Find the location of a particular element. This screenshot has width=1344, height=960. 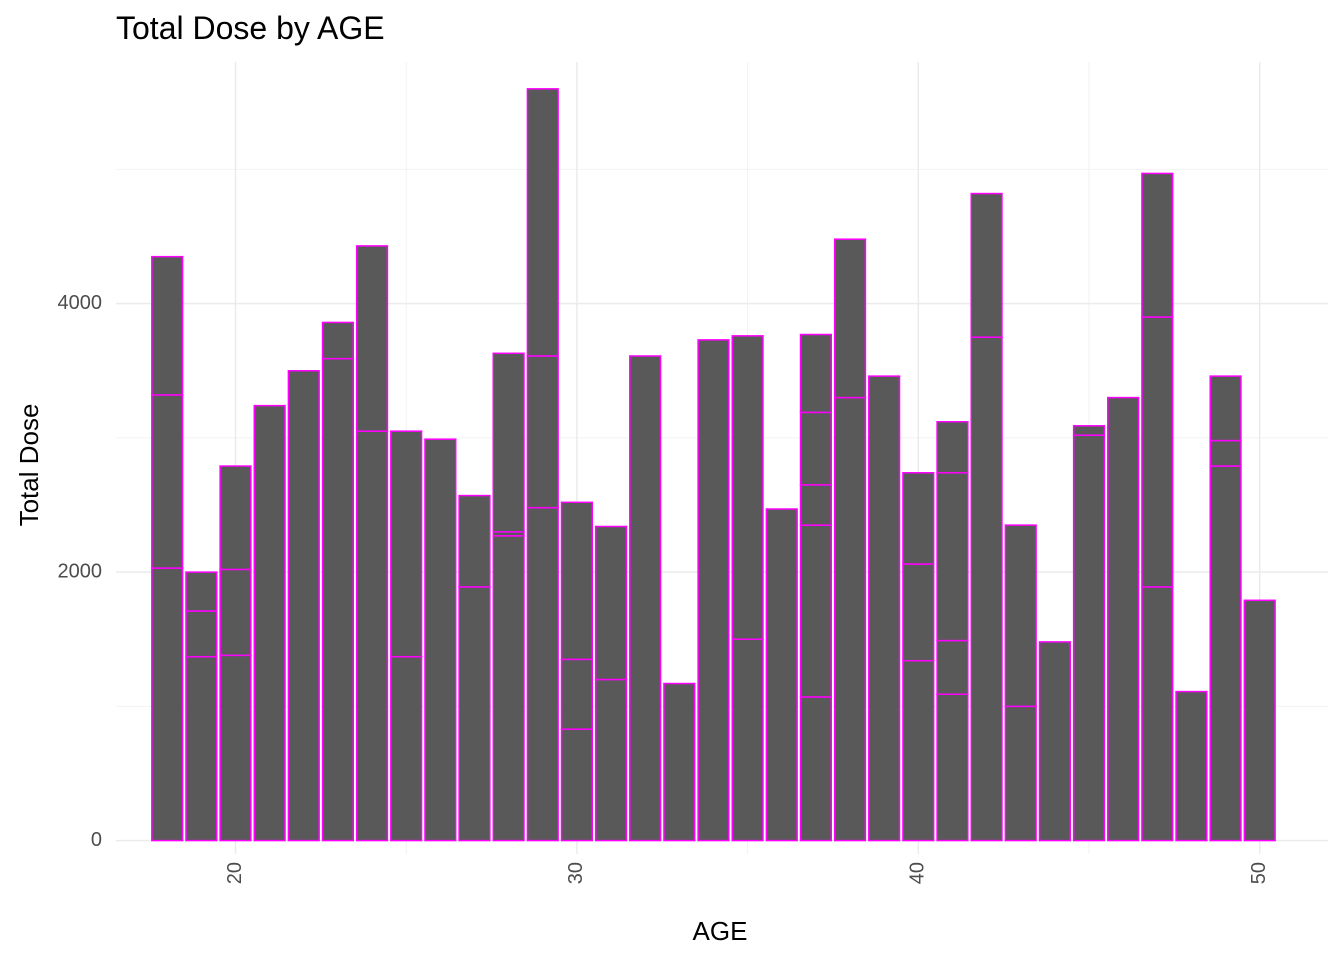

x-tick-label: 40 is located at coordinates (918, 873).